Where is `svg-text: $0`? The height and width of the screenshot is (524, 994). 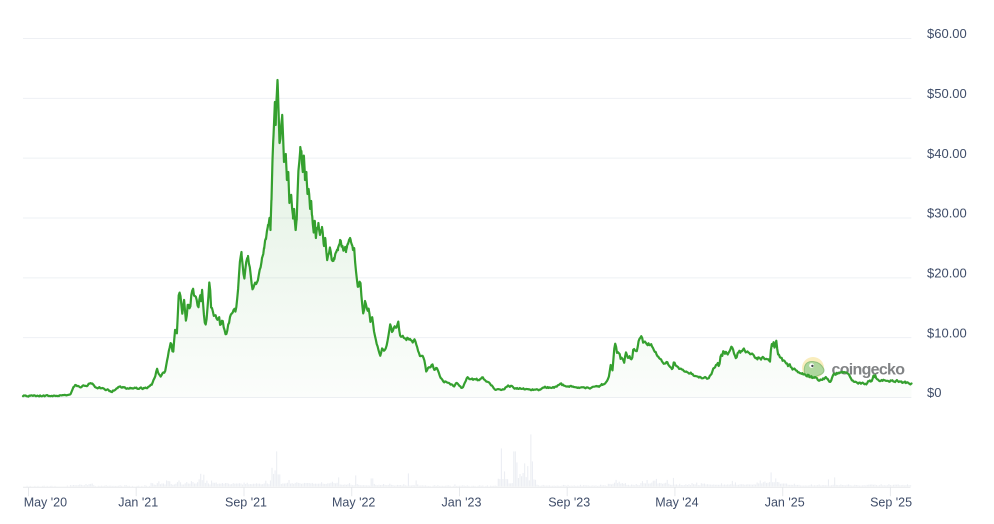 svg-text: $0 is located at coordinates (934, 392).